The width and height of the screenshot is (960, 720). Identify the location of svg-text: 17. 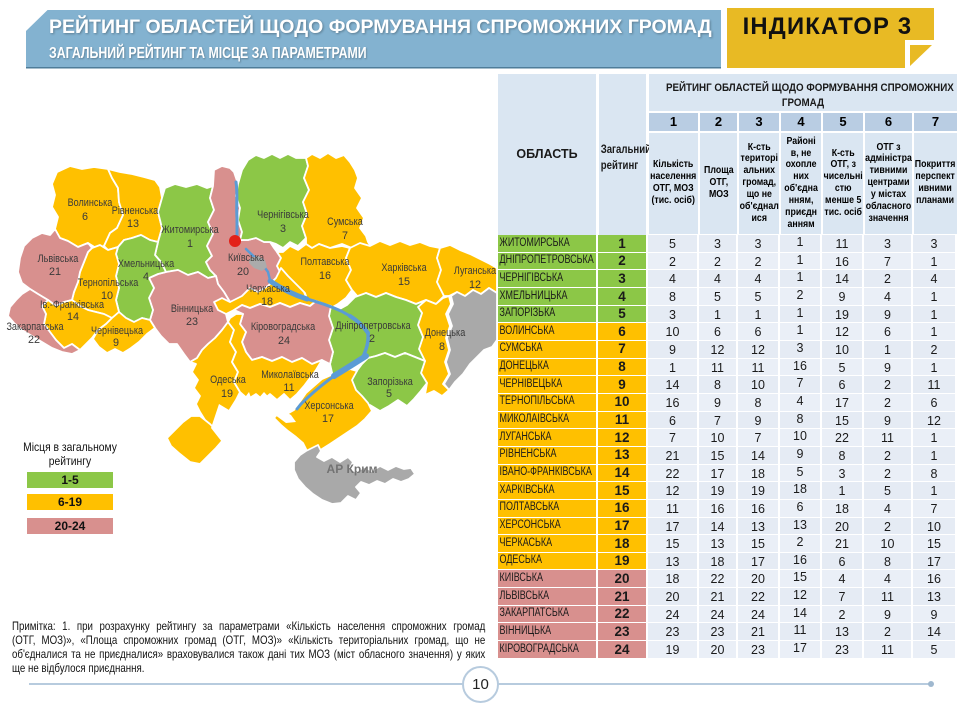
(328, 419).